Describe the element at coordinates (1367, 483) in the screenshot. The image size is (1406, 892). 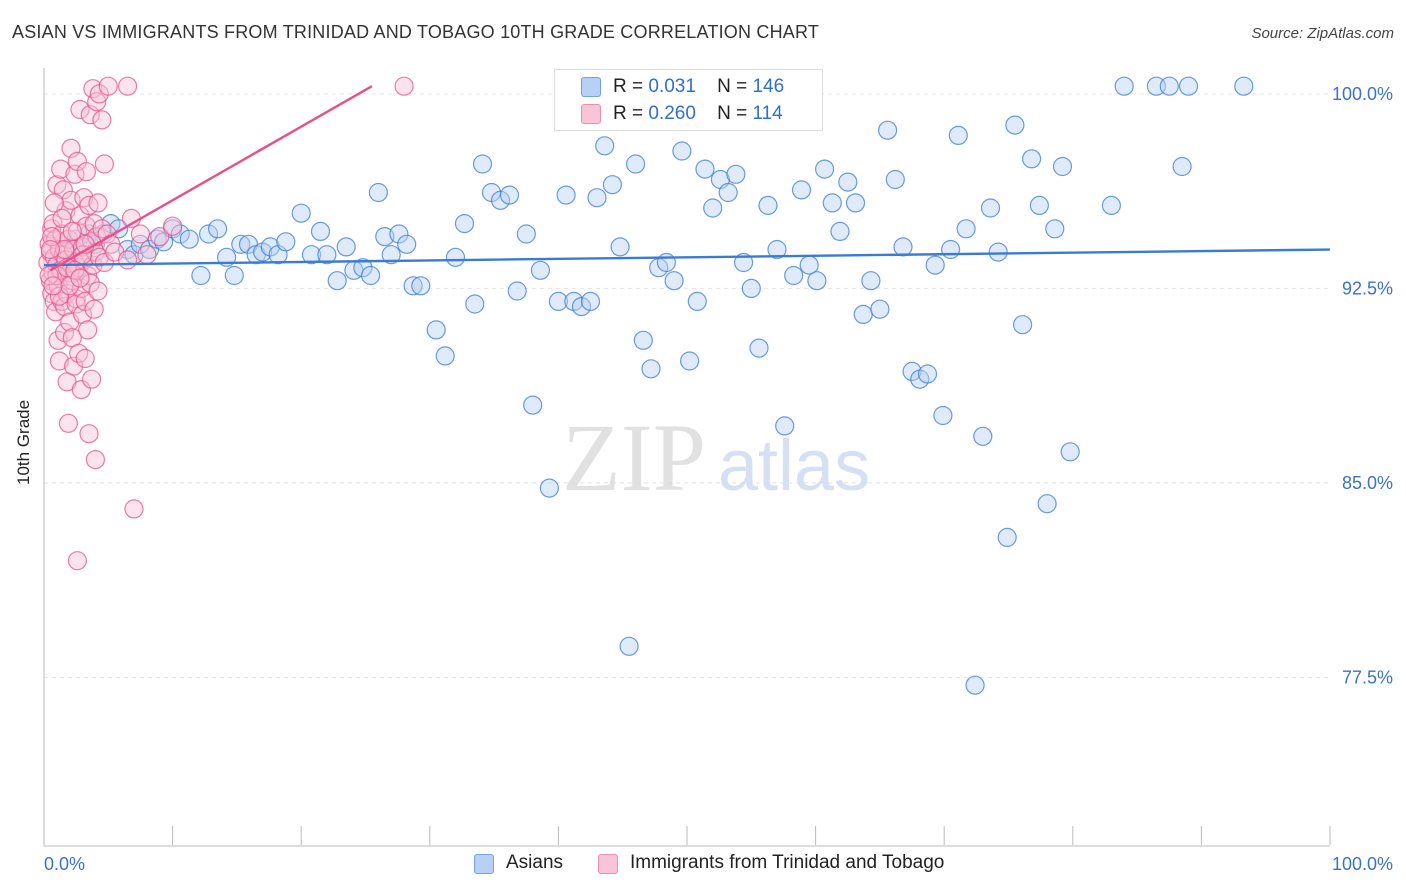
I see `y-tick-label: 85.0%` at that location.